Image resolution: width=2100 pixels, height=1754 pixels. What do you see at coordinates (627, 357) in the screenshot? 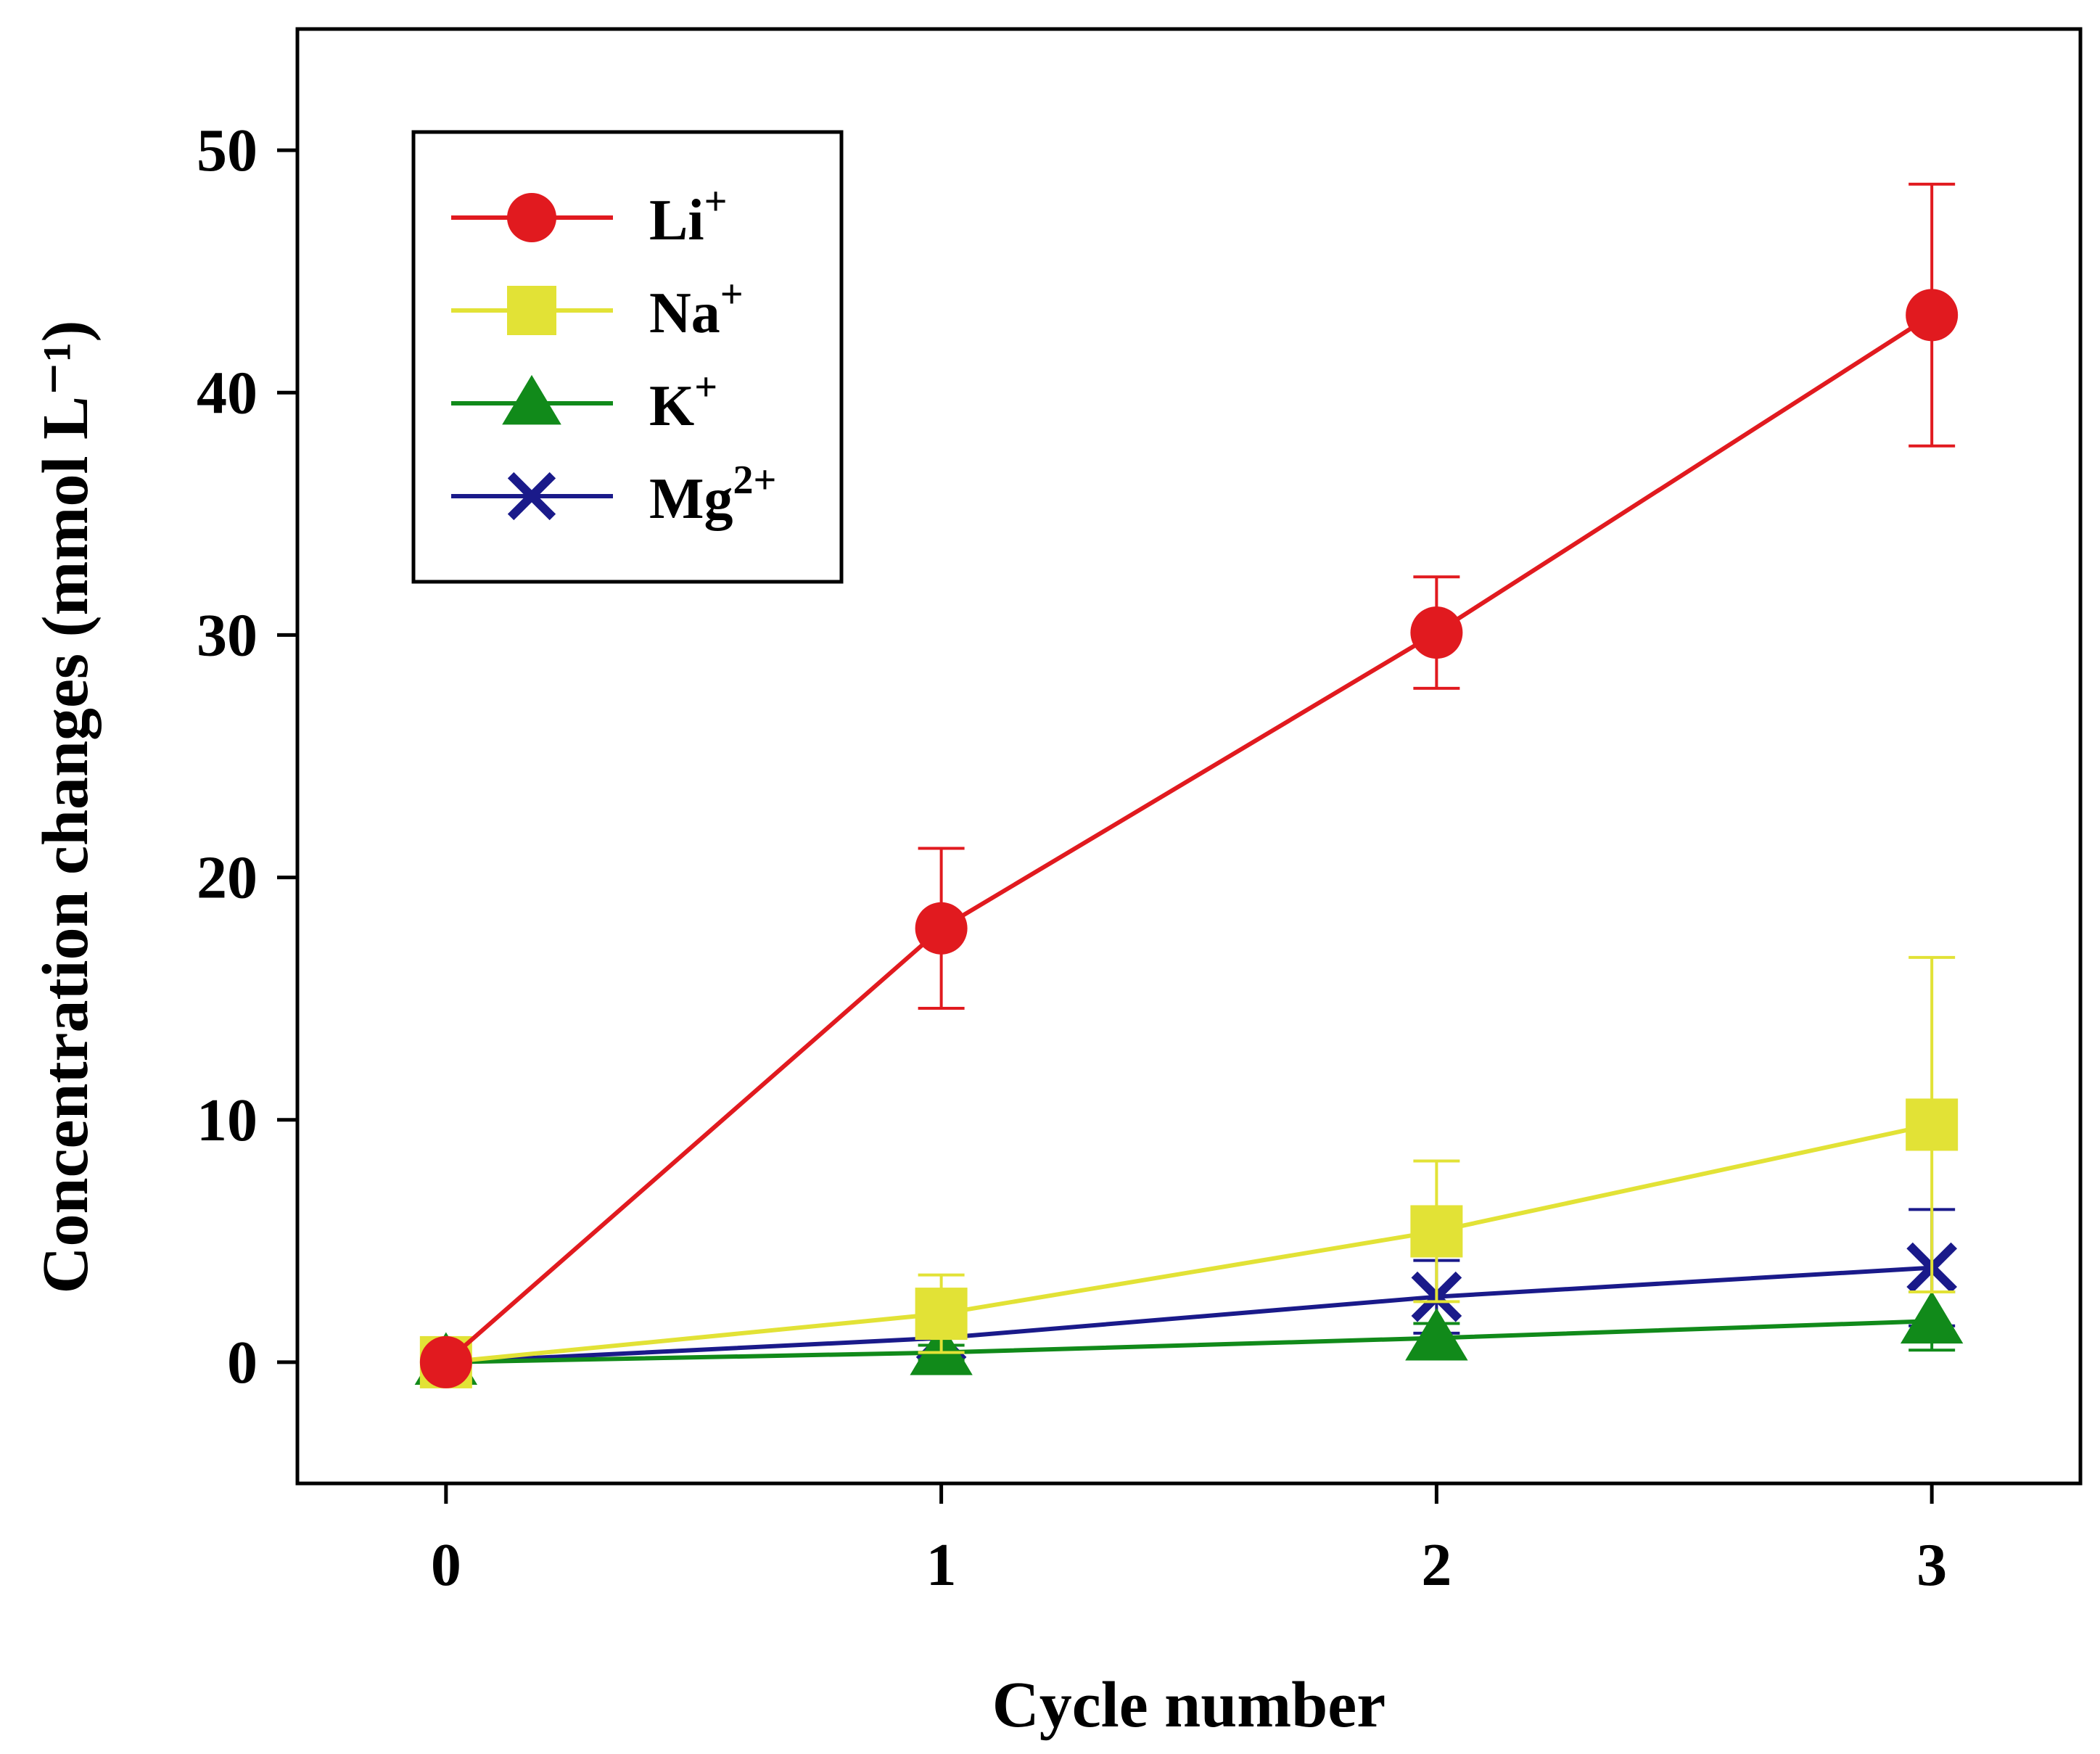
I see `legend-box` at bounding box center [627, 357].